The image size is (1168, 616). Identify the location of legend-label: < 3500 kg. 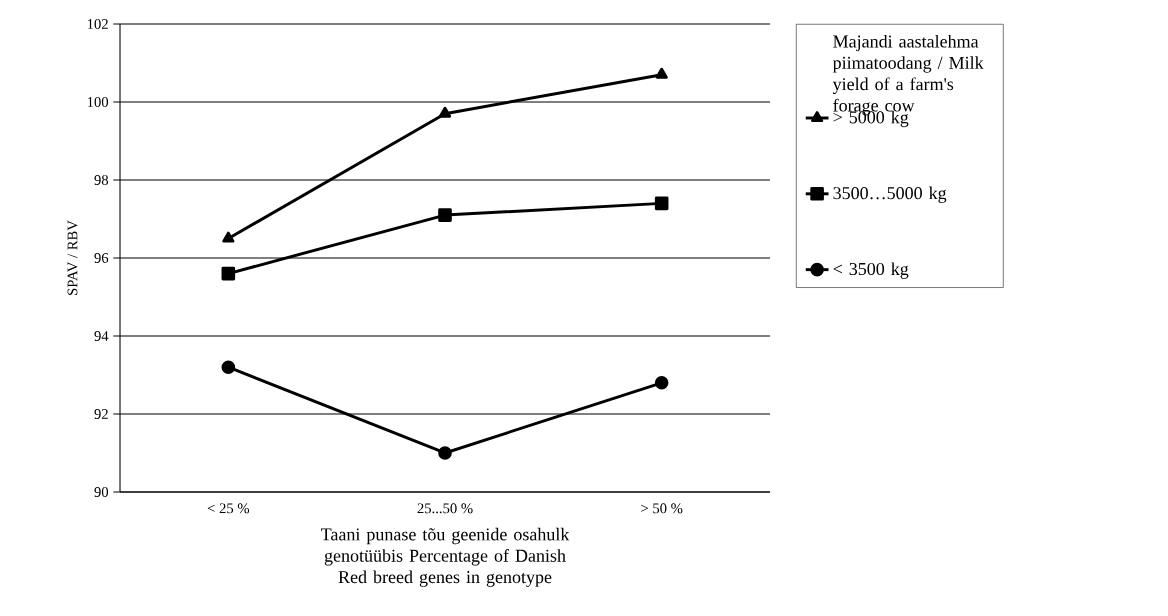
(871, 270).